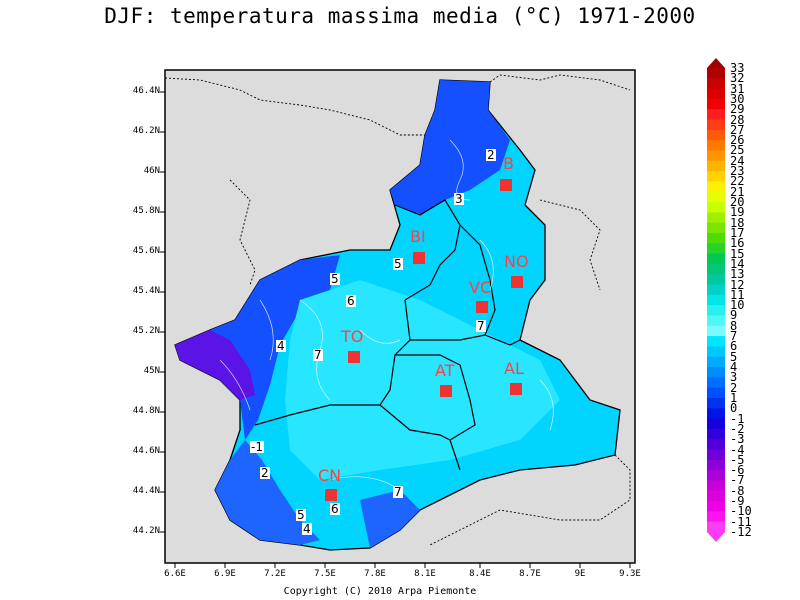 The image size is (800, 600). I want to click on city-marker-at, so click(446, 391).